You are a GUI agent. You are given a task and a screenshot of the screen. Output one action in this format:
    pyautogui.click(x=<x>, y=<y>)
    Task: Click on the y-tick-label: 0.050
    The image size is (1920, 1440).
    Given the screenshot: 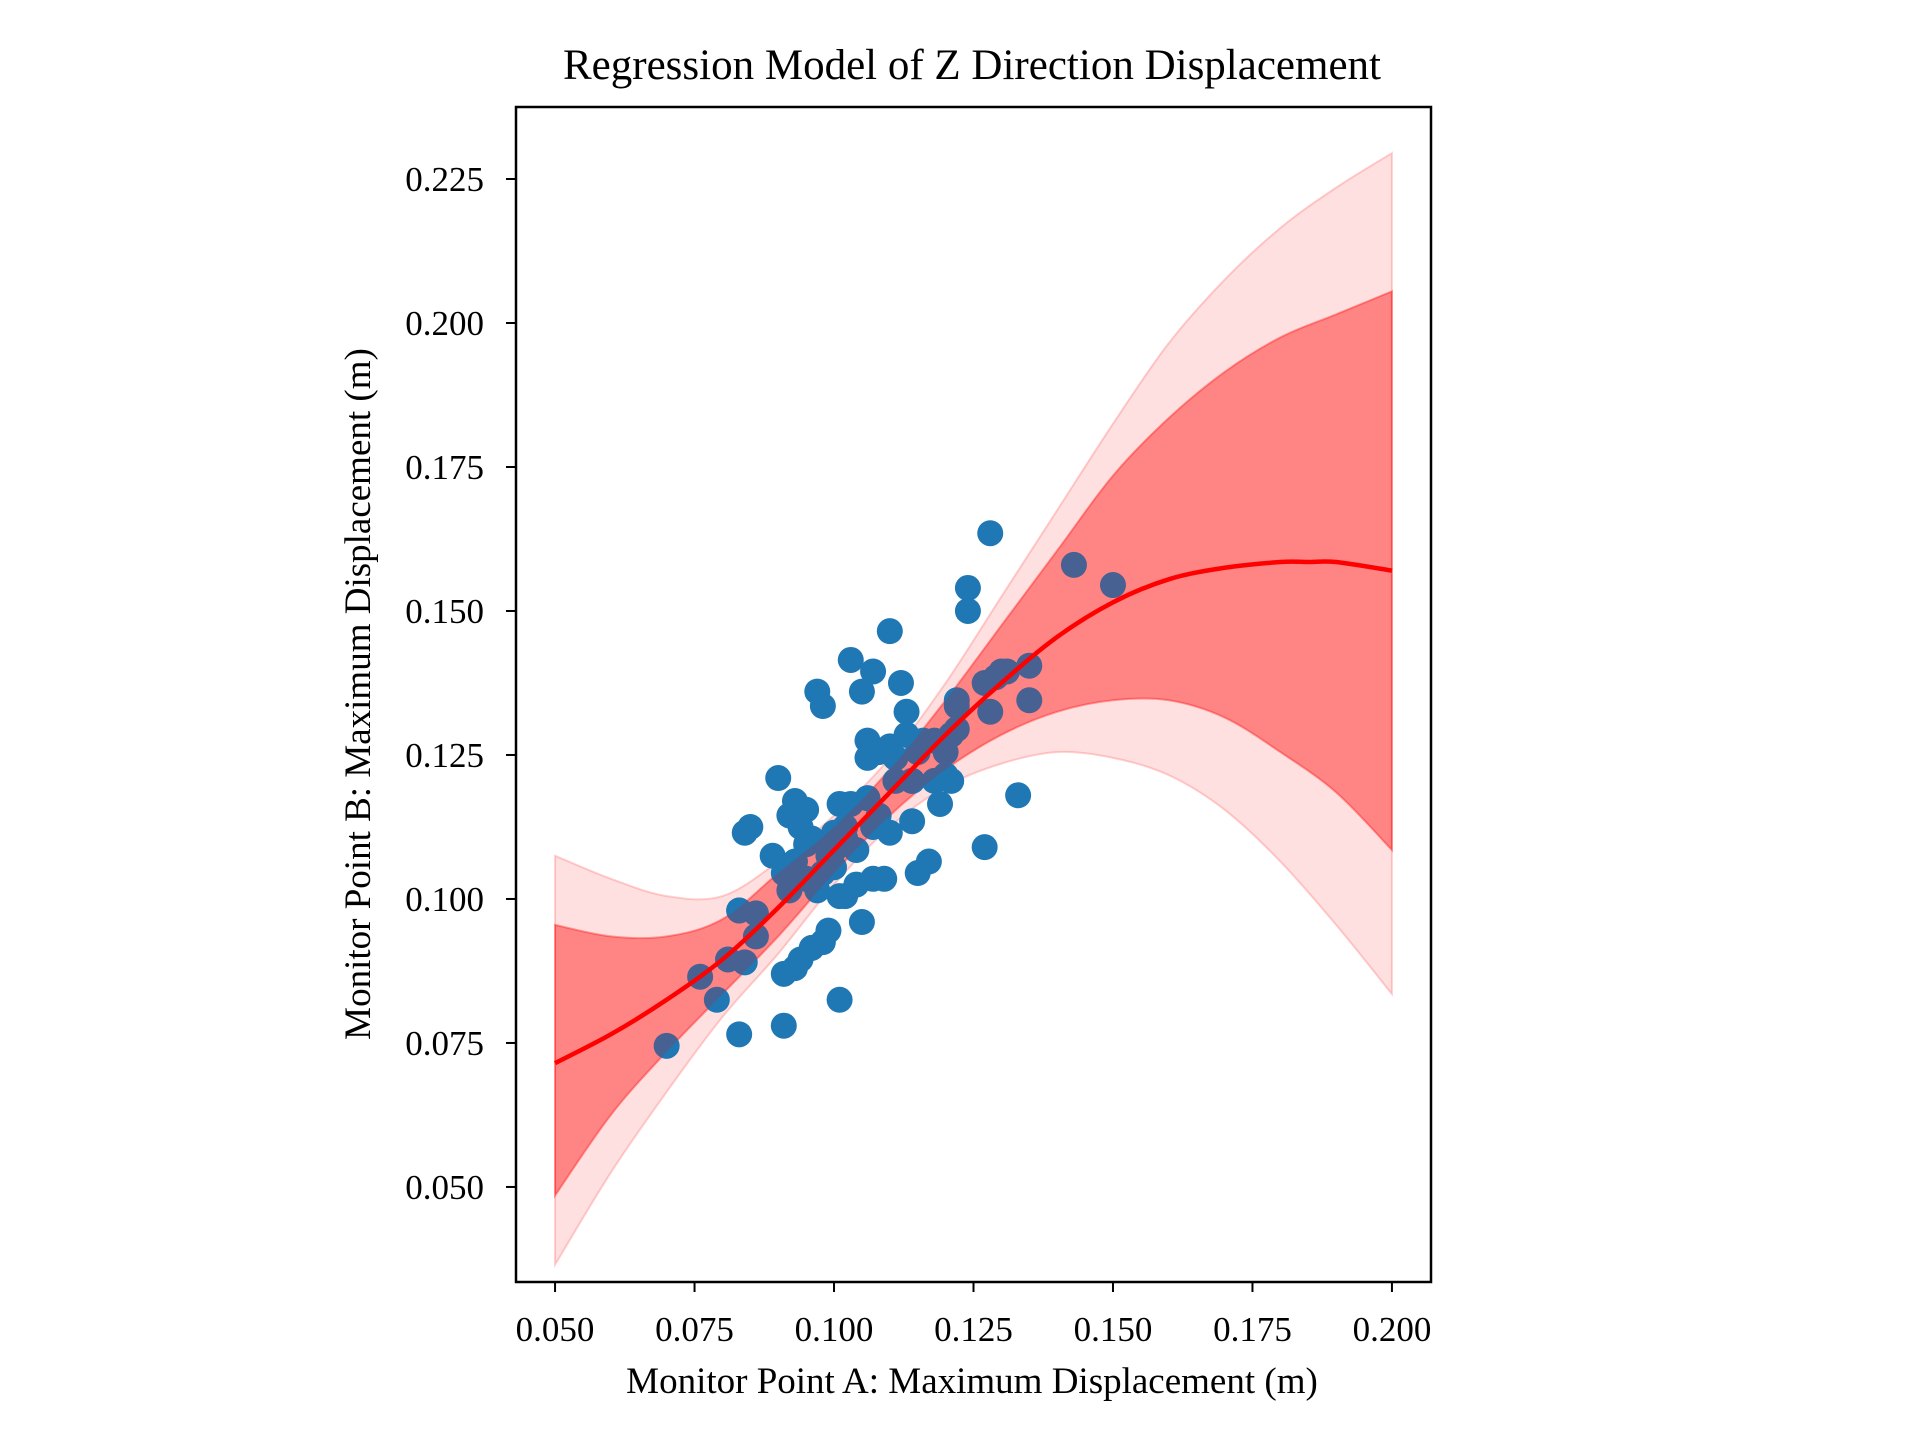 What is the action you would take?
    pyautogui.click(x=444, y=1187)
    